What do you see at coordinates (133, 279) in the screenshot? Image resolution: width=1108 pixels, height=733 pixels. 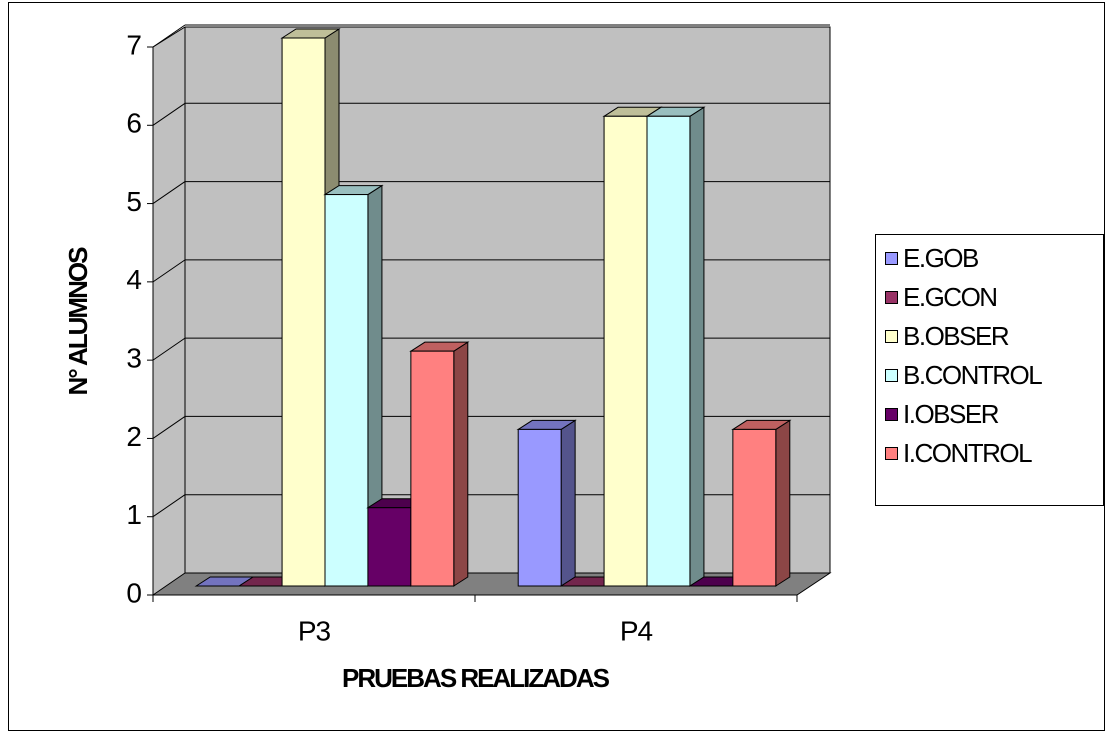 I see `y-tick-label: 4` at bounding box center [133, 279].